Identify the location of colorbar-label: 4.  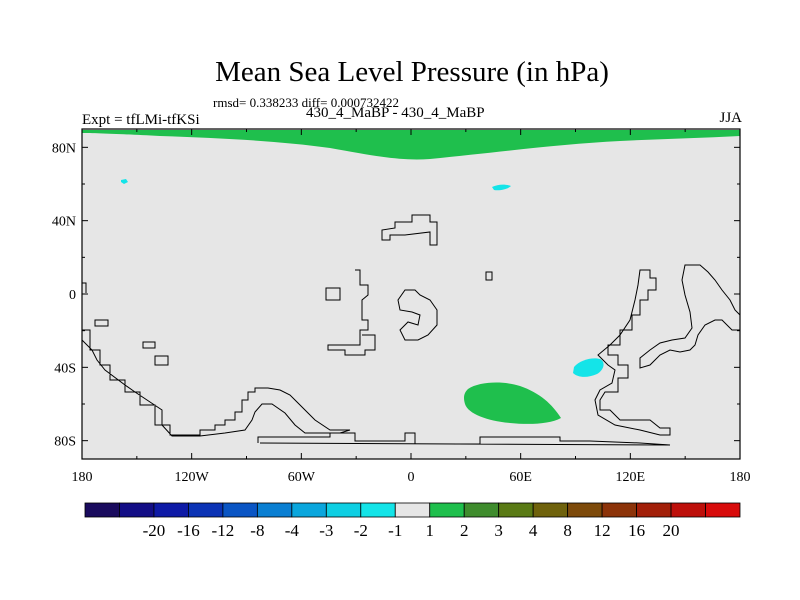
(533, 530).